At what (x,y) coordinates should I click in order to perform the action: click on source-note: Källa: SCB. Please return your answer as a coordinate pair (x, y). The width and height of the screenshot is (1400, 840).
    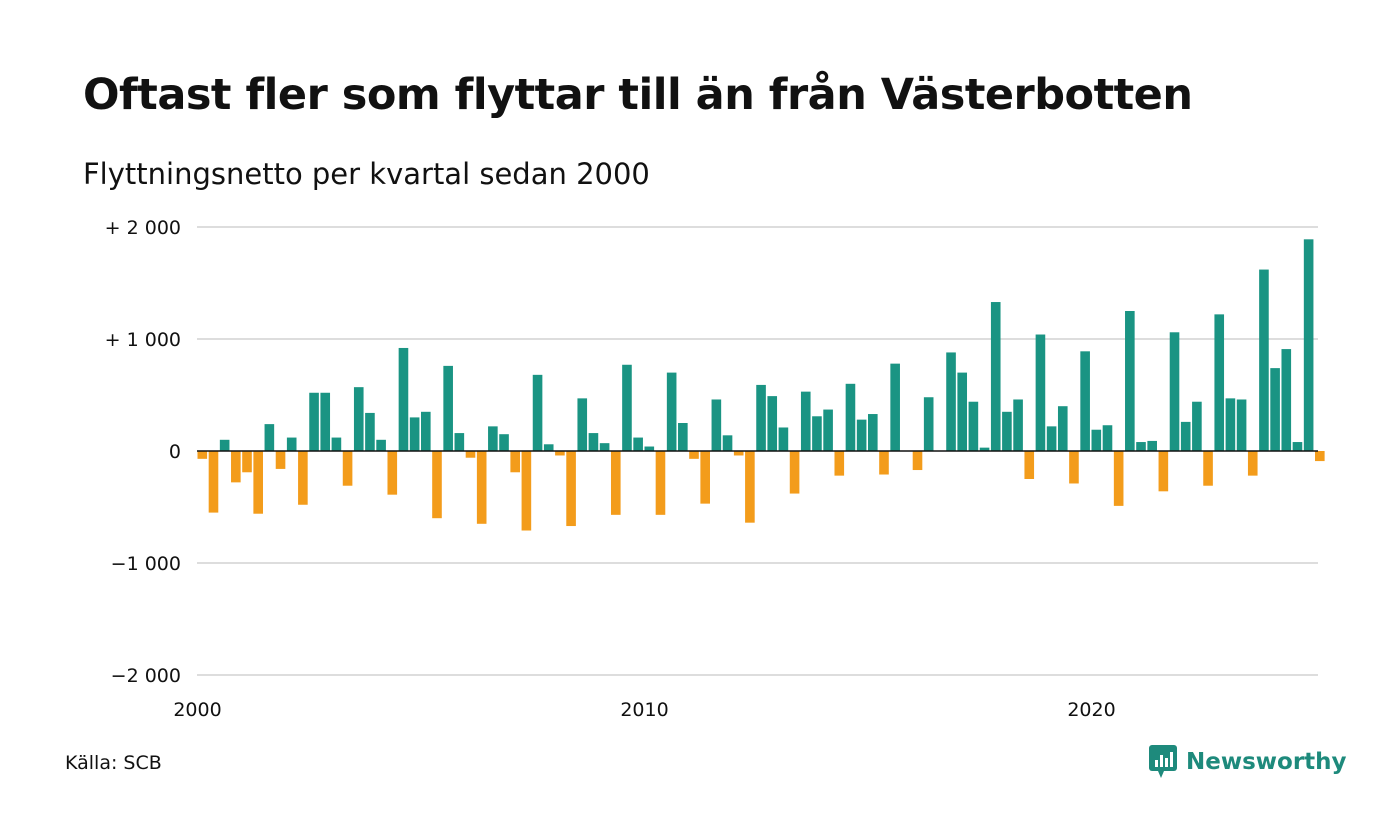
    Looking at the image, I should click on (113, 763).